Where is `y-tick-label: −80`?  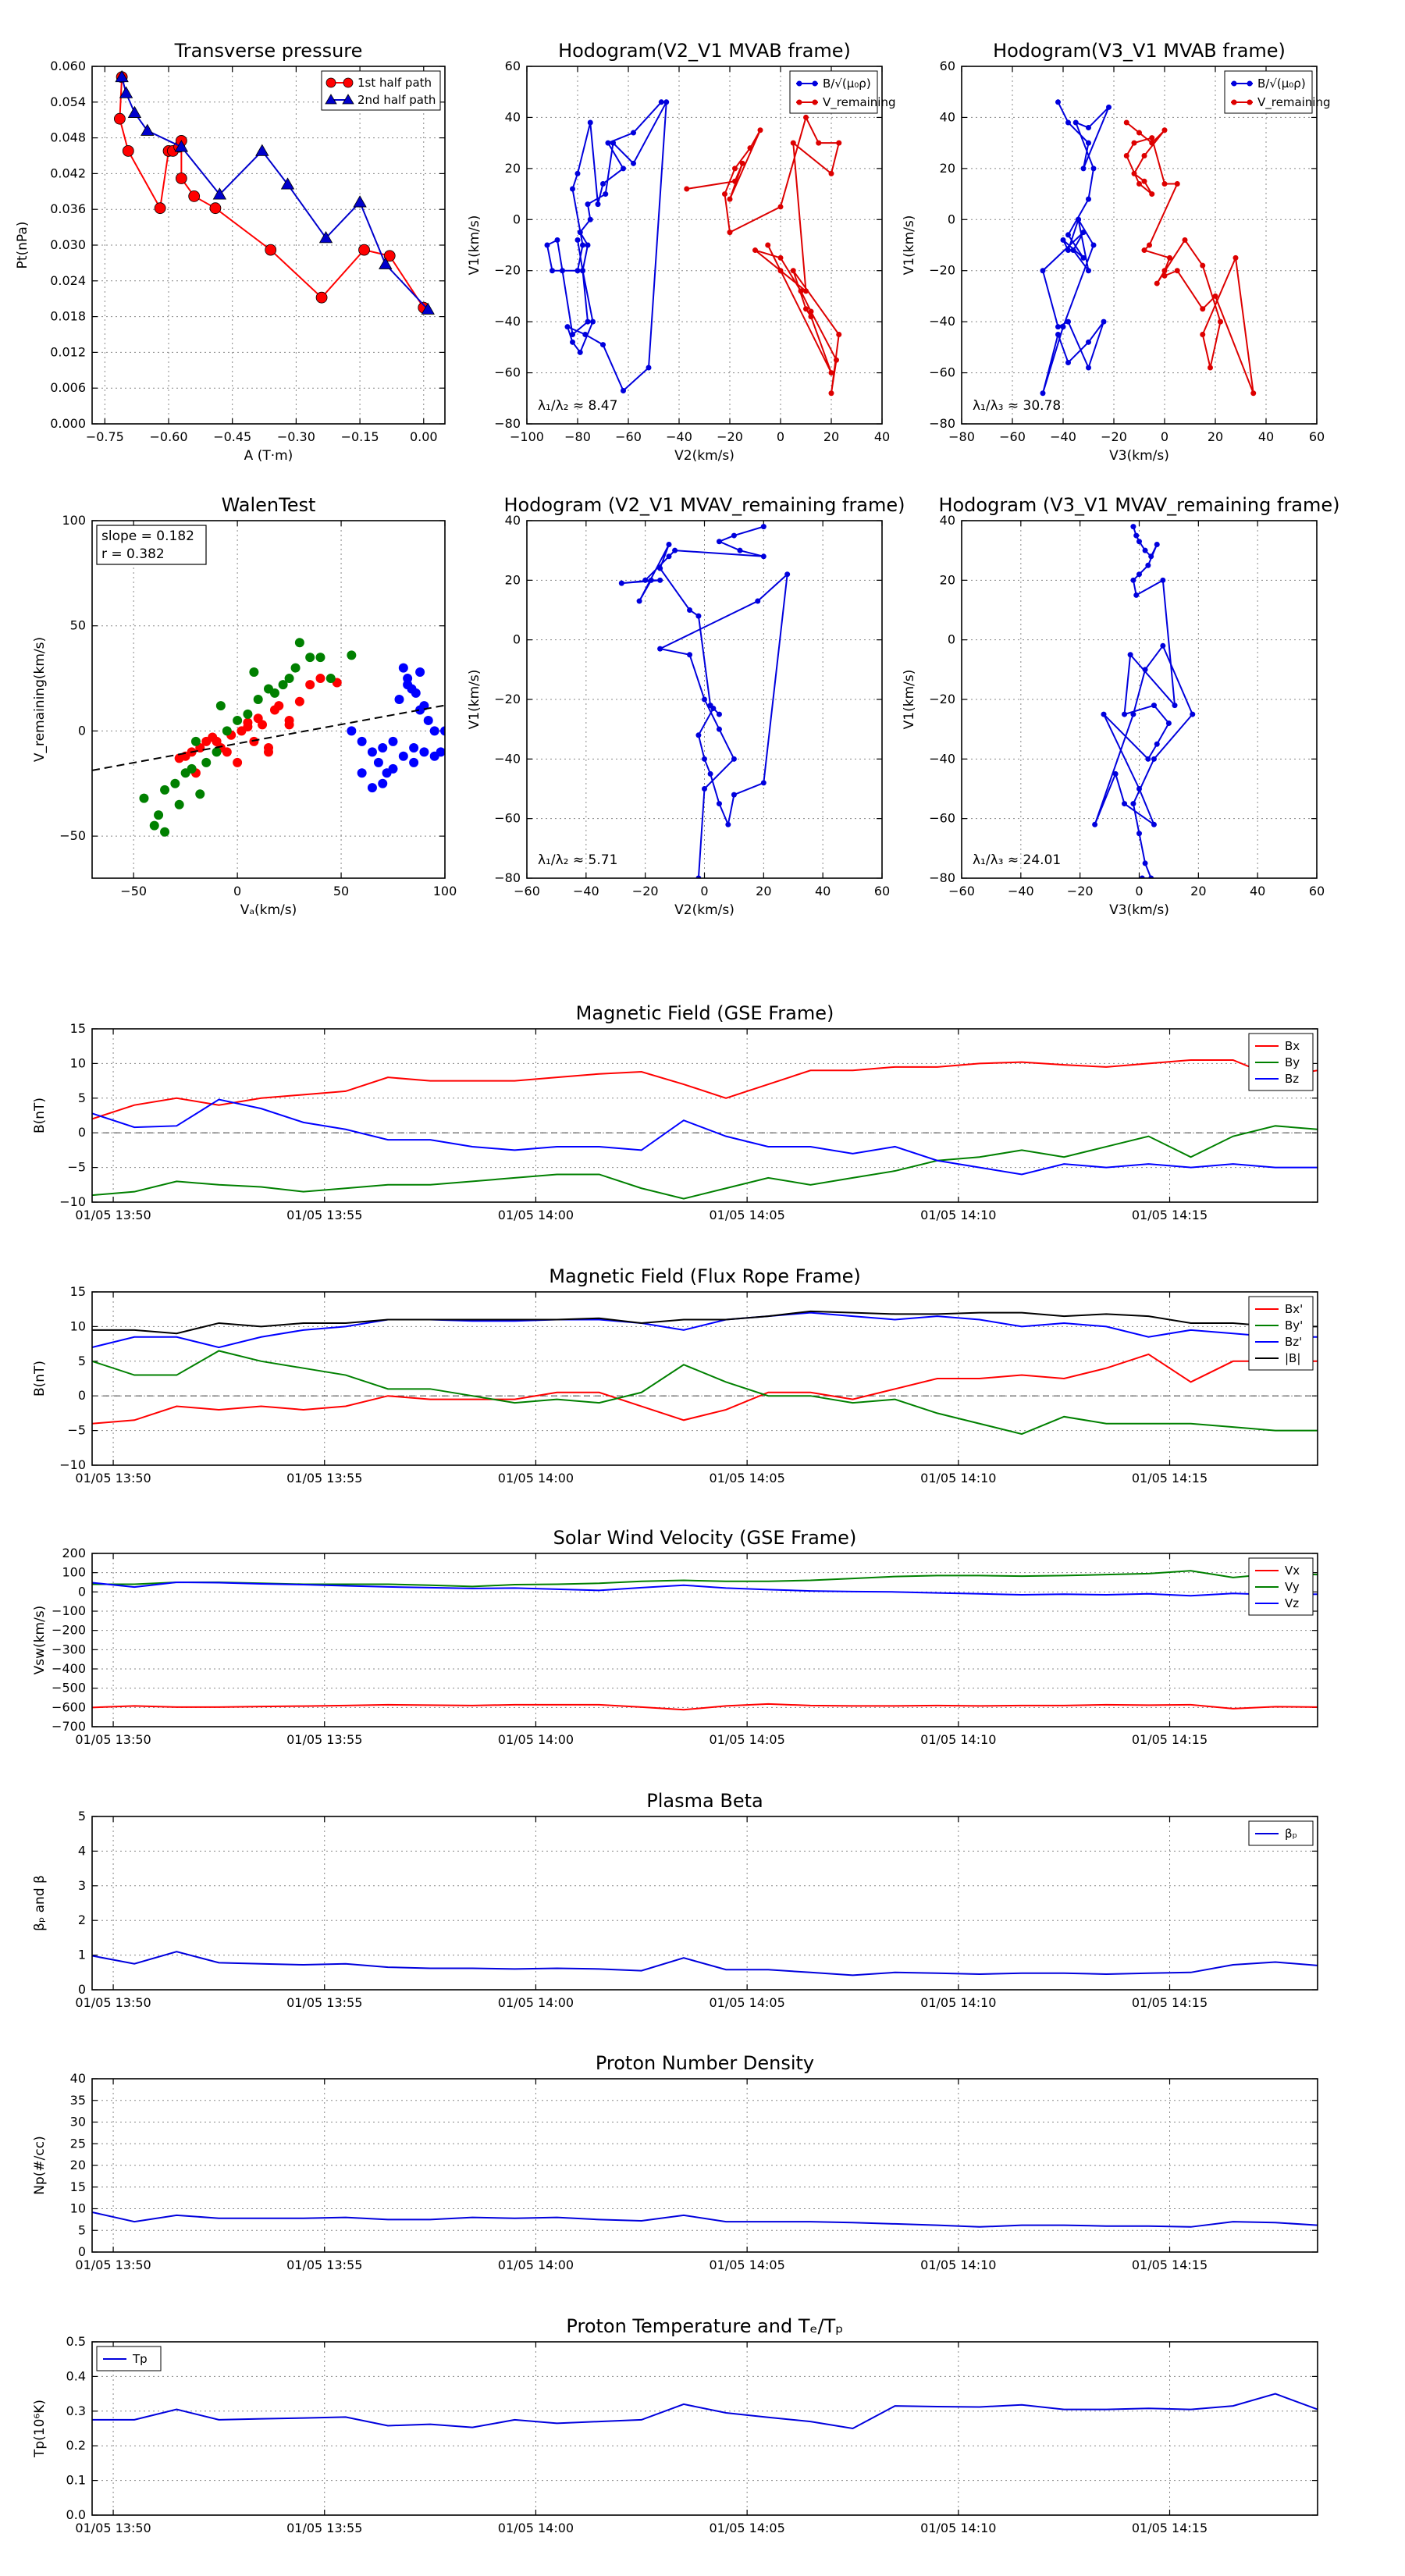
y-tick-label: −80 is located at coordinates (508, 878).